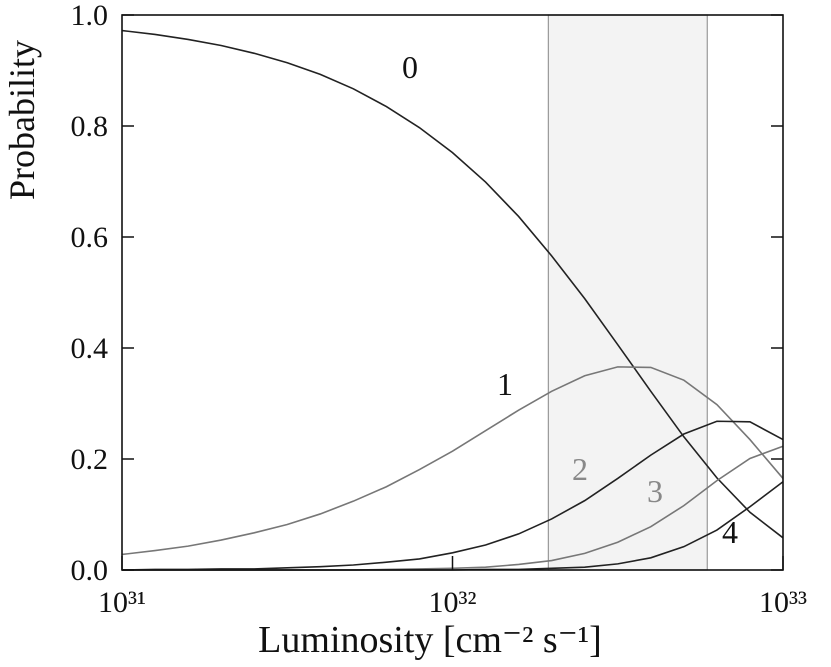 The width and height of the screenshot is (831, 667). What do you see at coordinates (122, 602) in the screenshot?
I see `x-tick-label: 10³¹` at bounding box center [122, 602].